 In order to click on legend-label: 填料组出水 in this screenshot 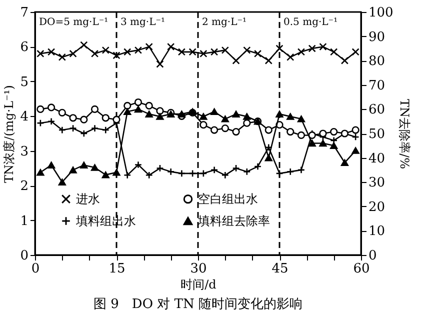, I will do `click(105, 221)`.